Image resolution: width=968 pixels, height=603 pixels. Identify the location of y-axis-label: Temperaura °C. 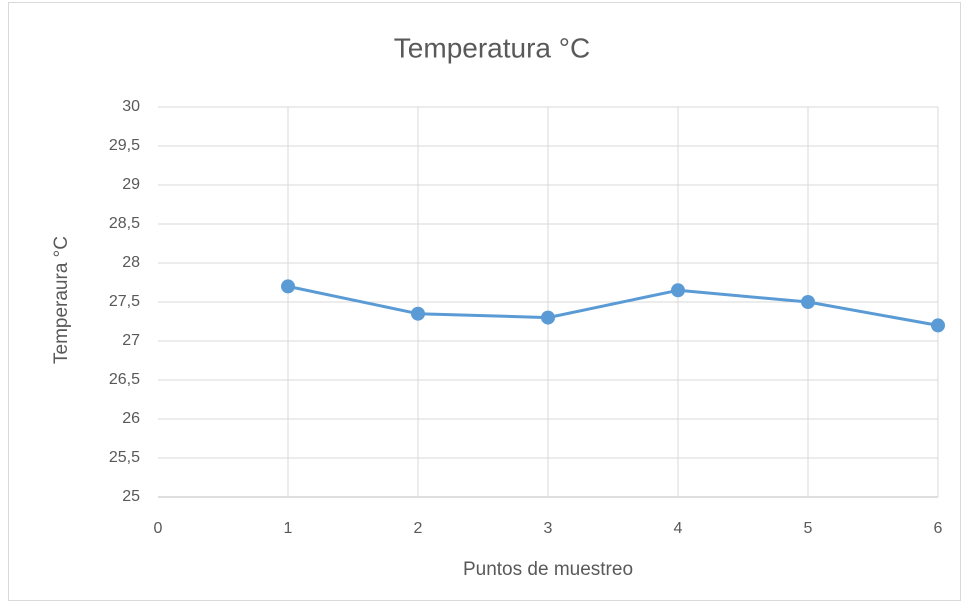
(61, 300).